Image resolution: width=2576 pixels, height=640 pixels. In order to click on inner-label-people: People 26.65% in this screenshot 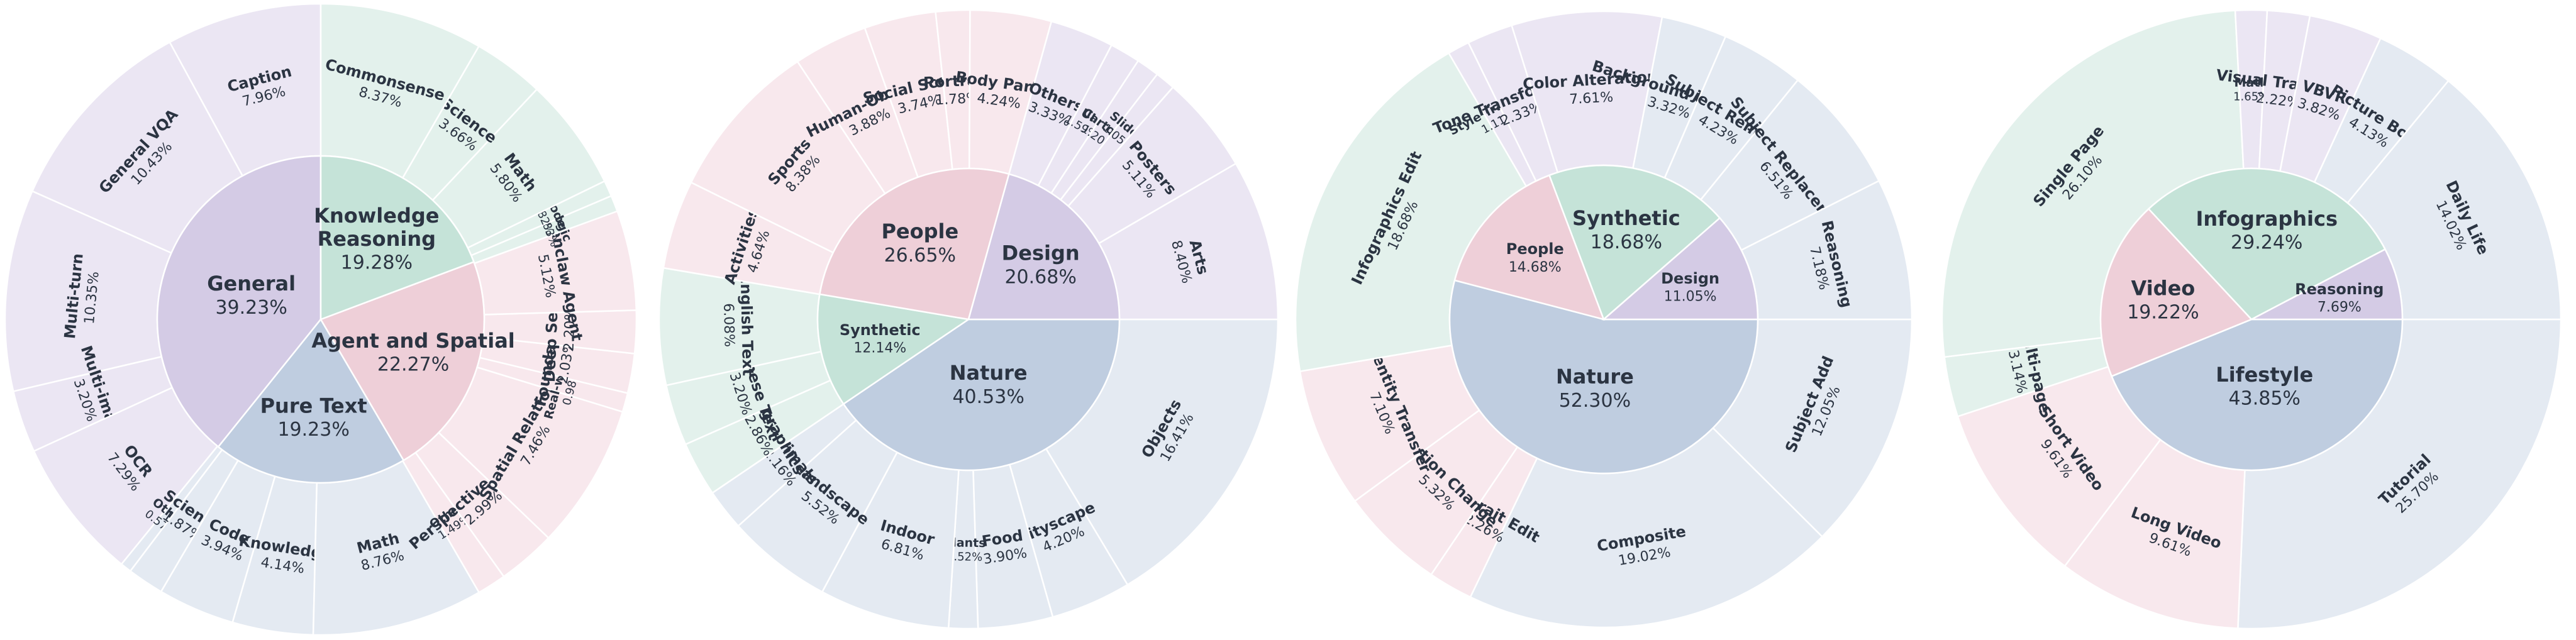, I will do `click(919, 243)`.